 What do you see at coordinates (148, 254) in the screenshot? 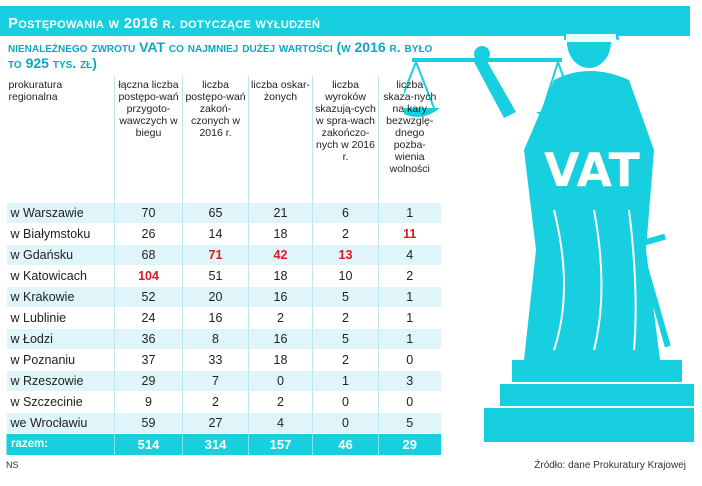
I see `value-cell: 68` at bounding box center [148, 254].